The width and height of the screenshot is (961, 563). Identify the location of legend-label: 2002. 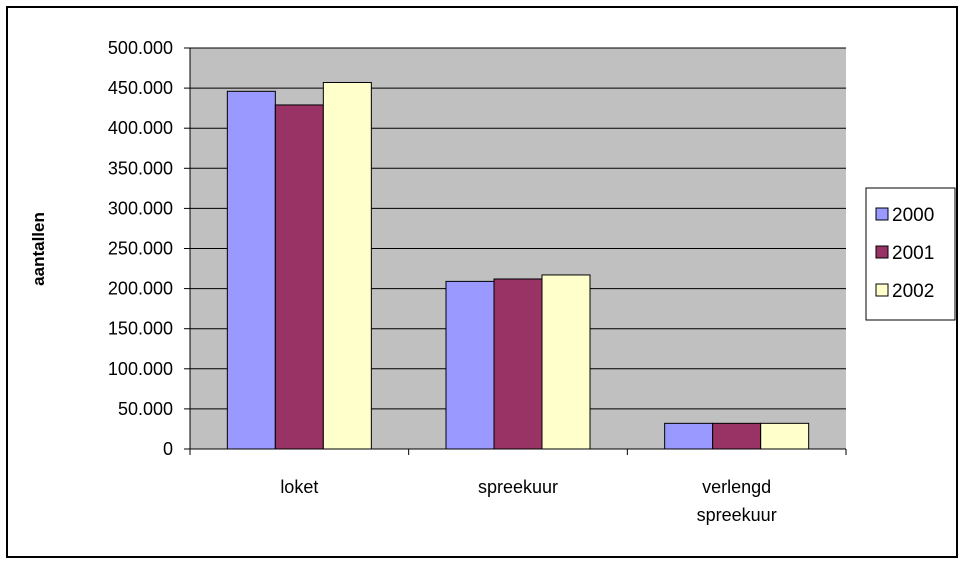
(913, 291).